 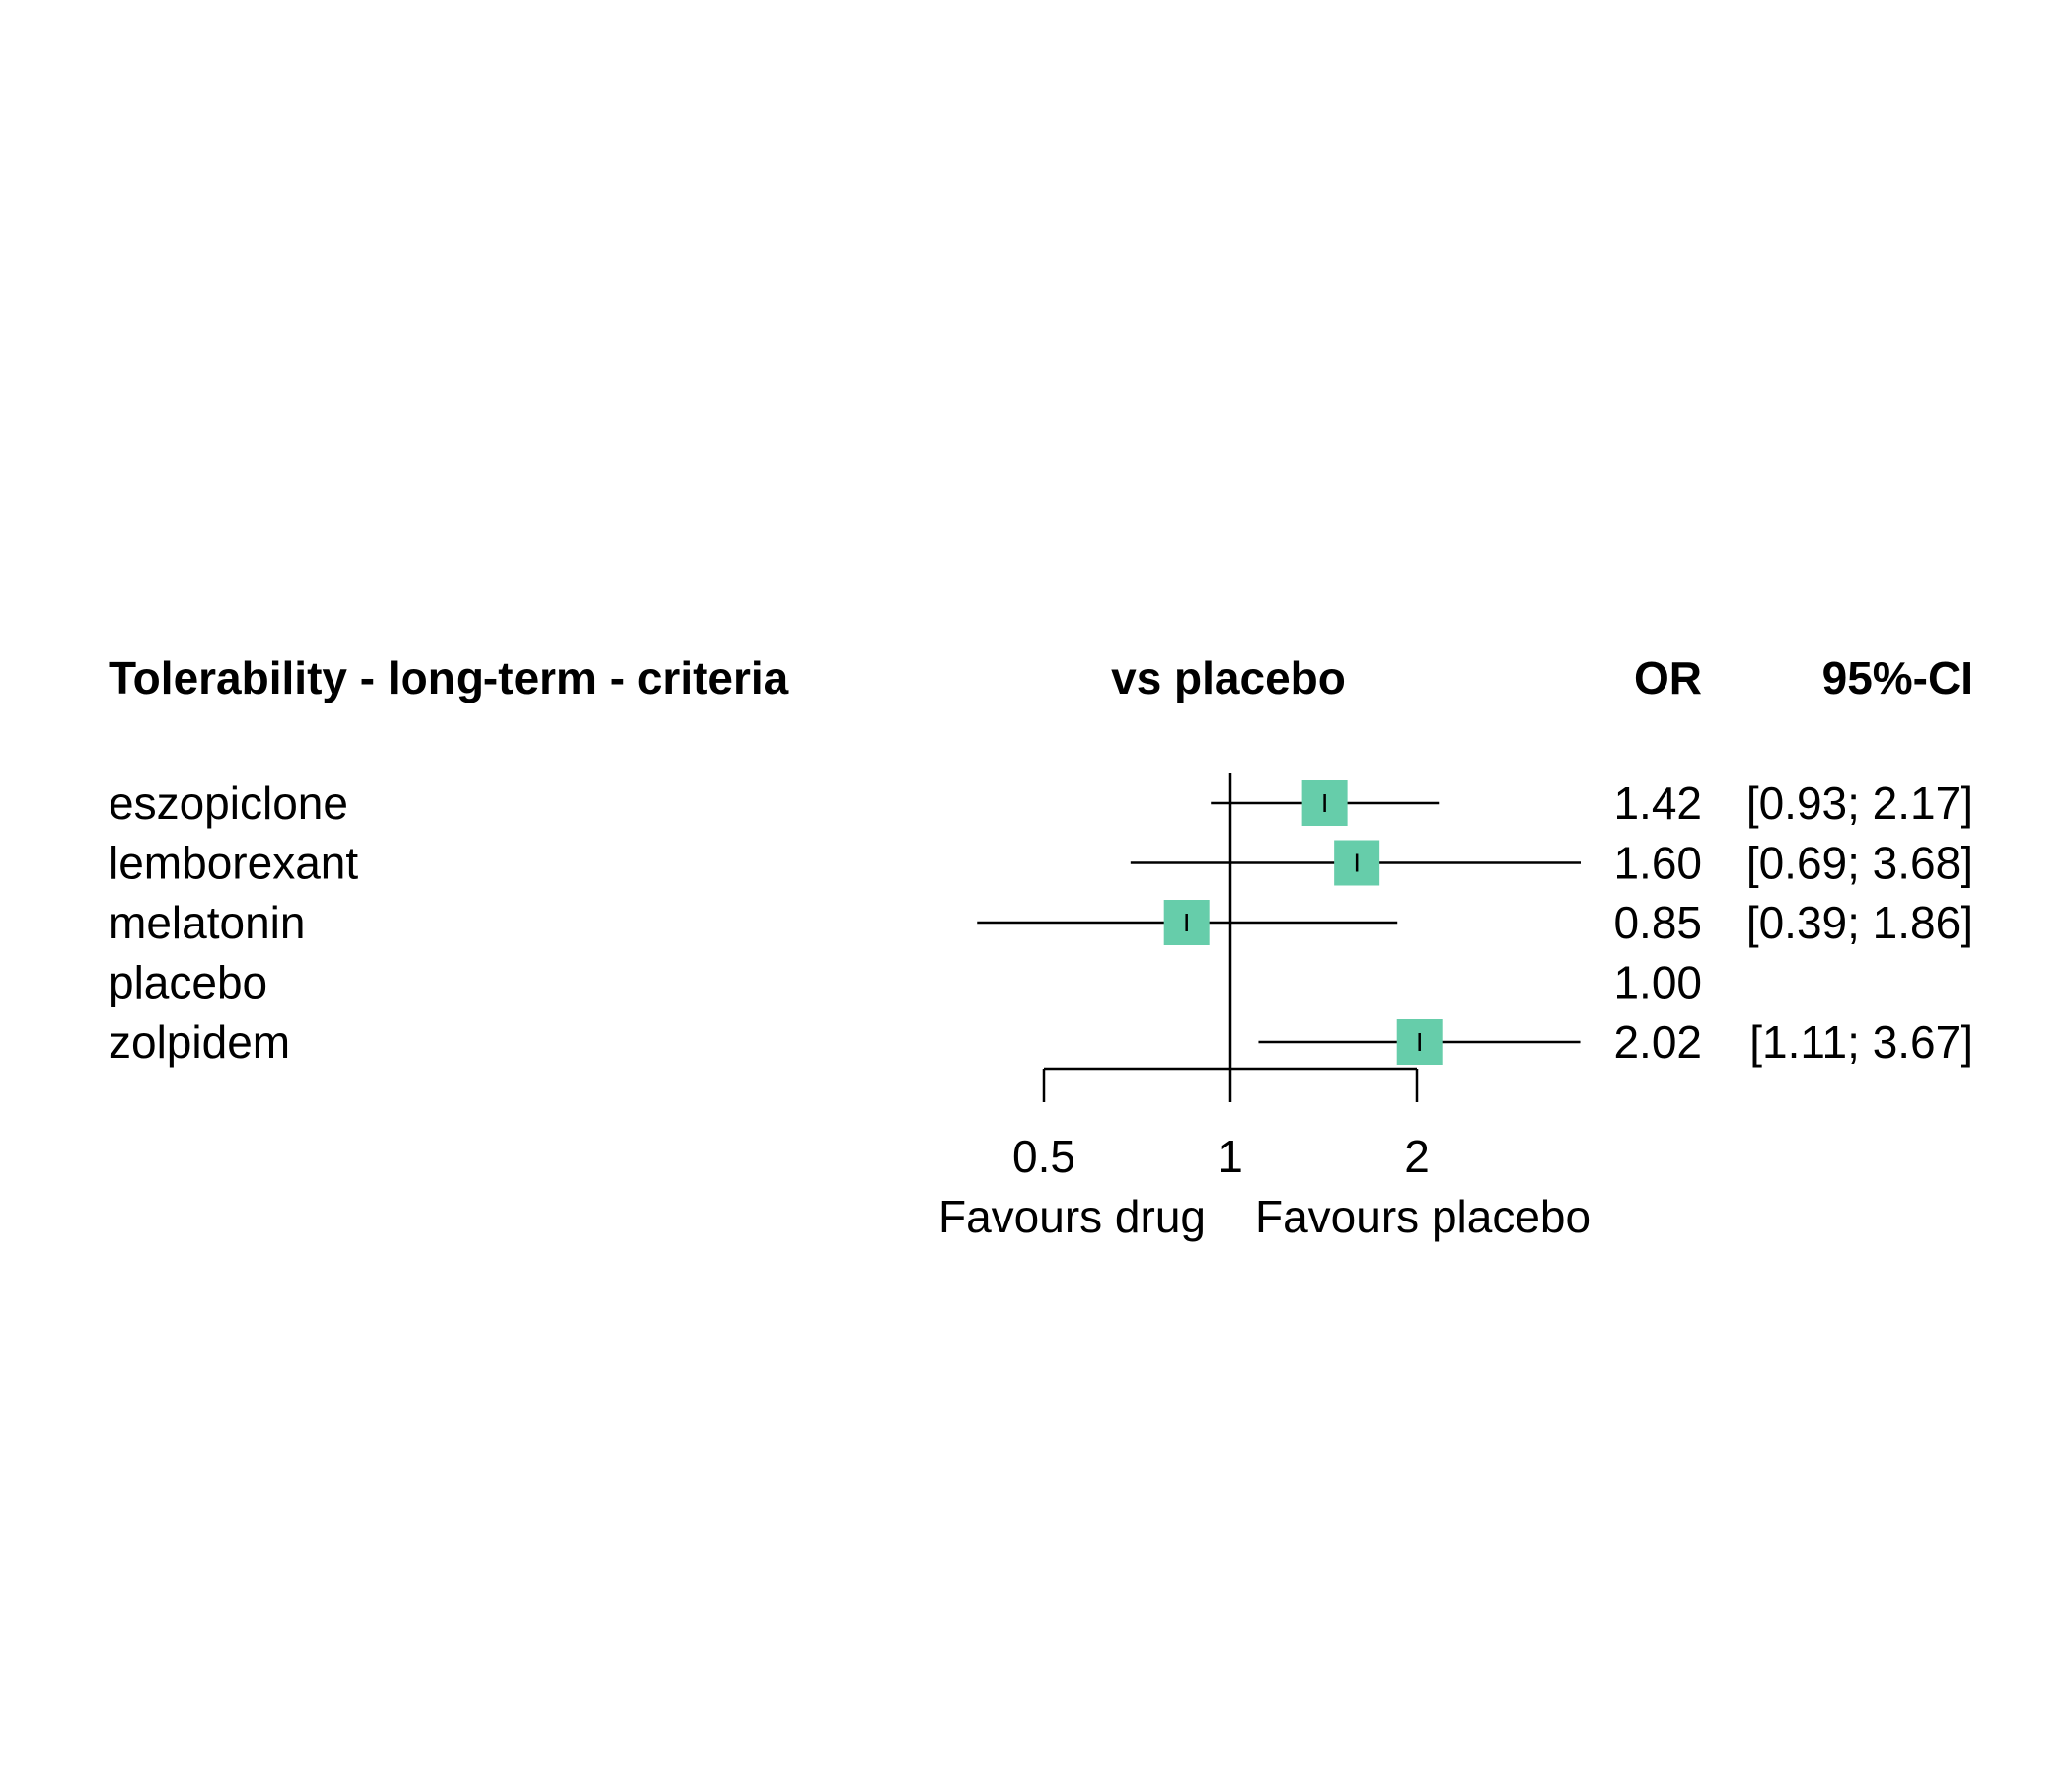 What do you see at coordinates (1658, 864) in the screenshot?
I see `or-value: 1.60` at bounding box center [1658, 864].